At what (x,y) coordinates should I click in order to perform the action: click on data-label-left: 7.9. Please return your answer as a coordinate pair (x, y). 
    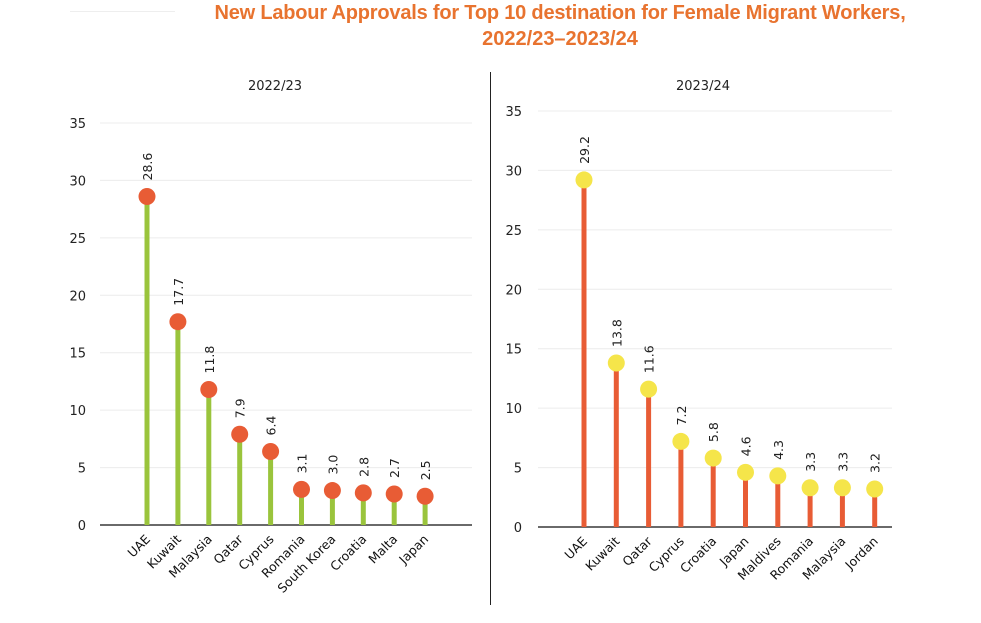
    Looking at the image, I should click on (240, 408).